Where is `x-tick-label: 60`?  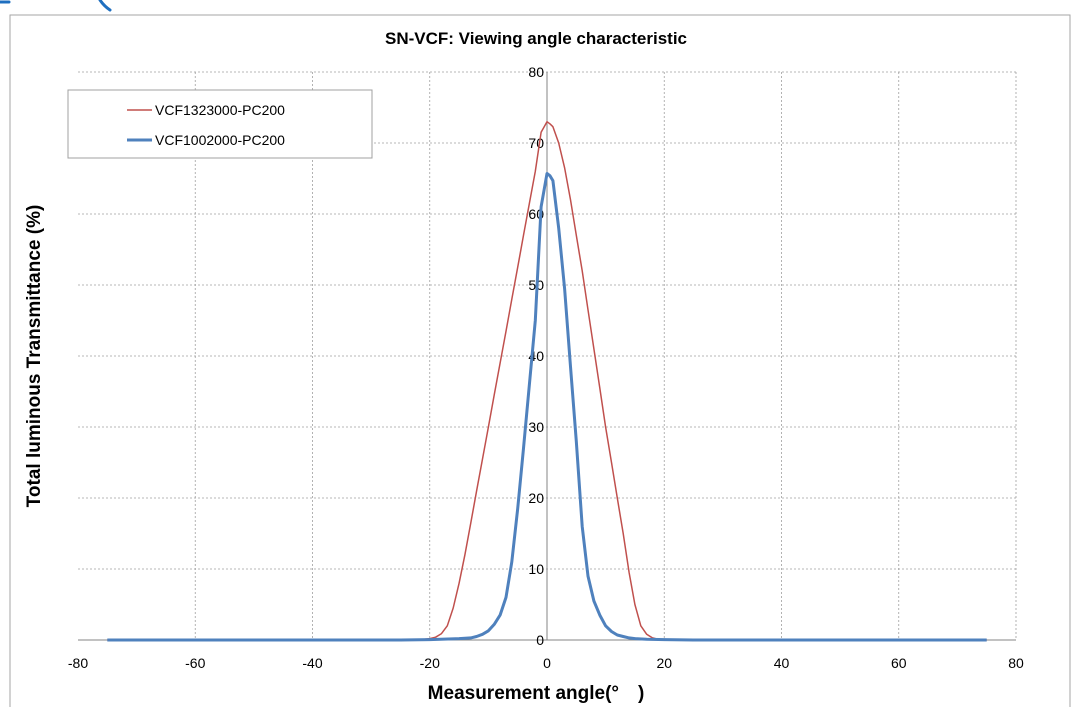
x-tick-label: 60 is located at coordinates (899, 663).